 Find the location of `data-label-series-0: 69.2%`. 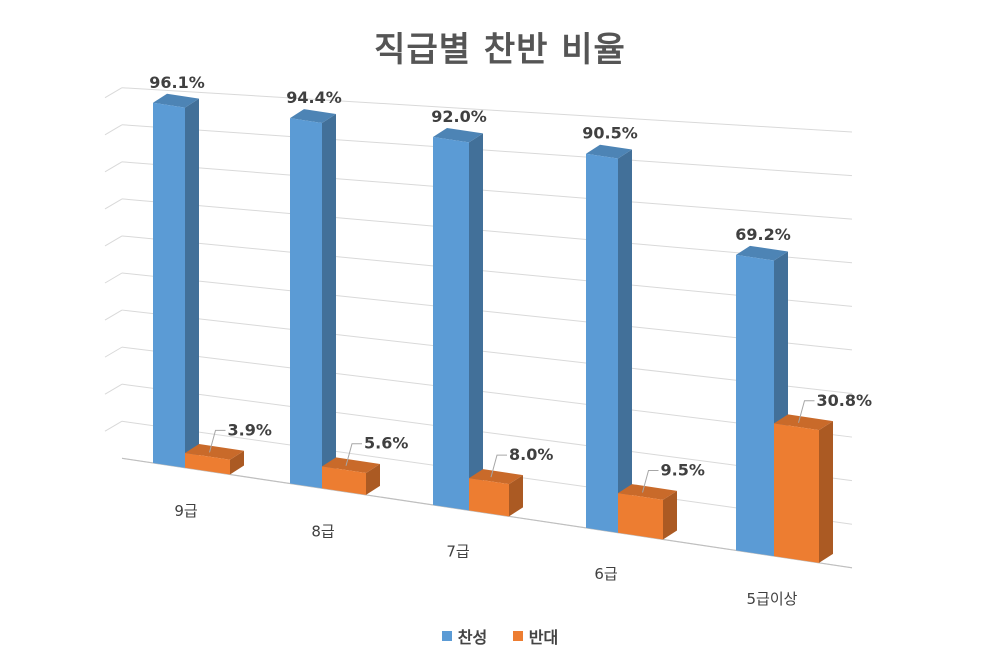

data-label-series-0: 69.2% is located at coordinates (763, 234).